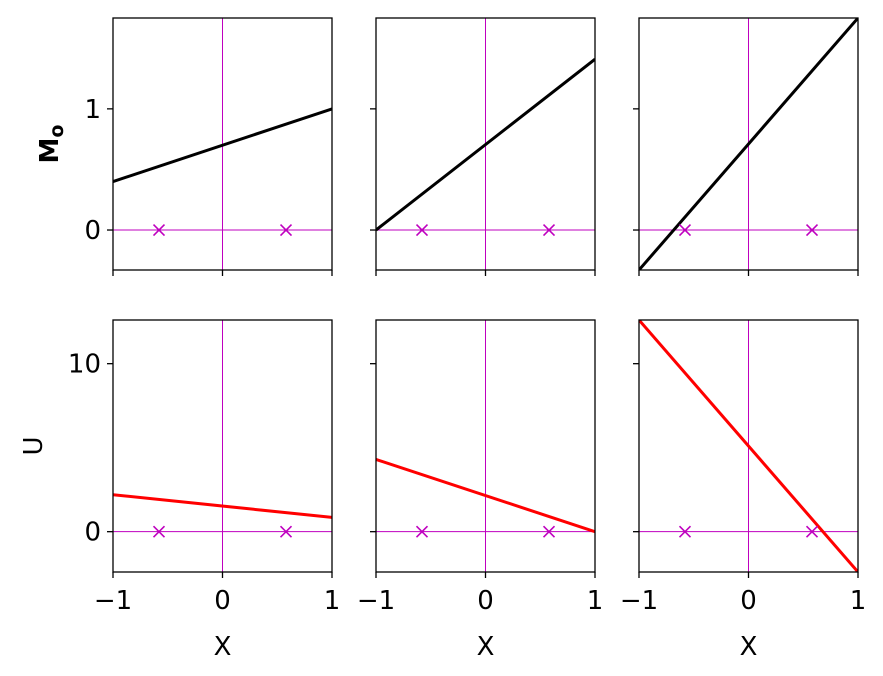  Describe the element at coordinates (92, 110) in the screenshot. I see `y-tick-label: 1` at that location.